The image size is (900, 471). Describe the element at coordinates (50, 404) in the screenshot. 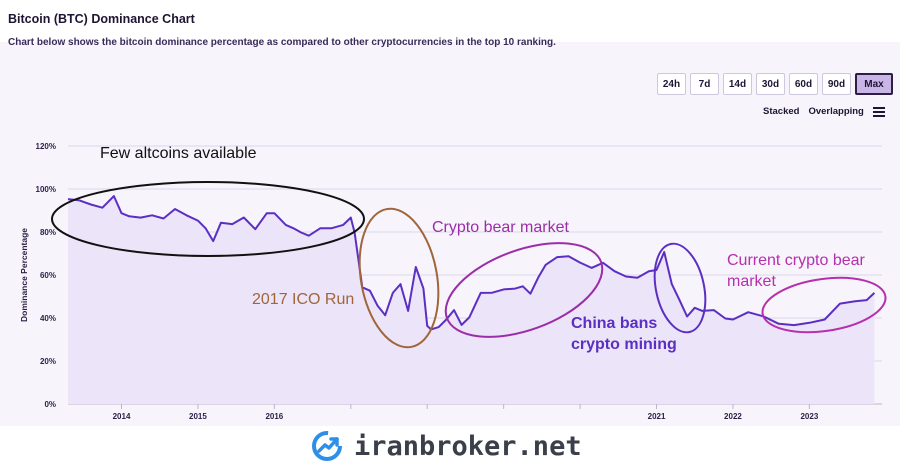

I see `y-tick-label: 0%` at that location.